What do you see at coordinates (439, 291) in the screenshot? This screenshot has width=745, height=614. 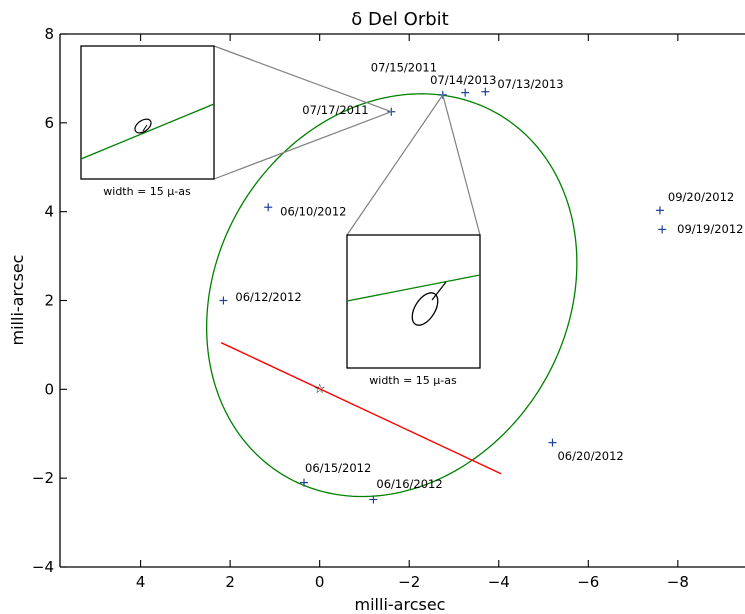 I see `inset-2-residual` at bounding box center [439, 291].